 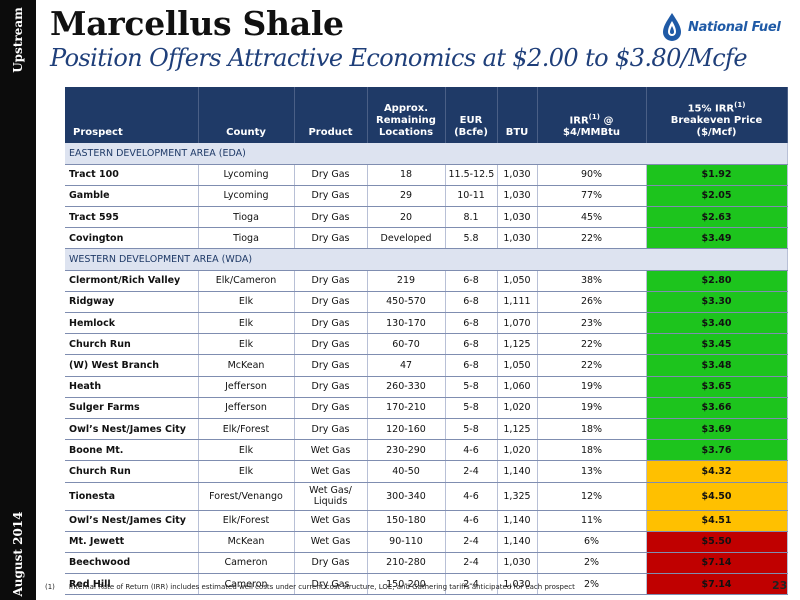 I want to click on cell-locations: 60-70, so click(x=406, y=344).